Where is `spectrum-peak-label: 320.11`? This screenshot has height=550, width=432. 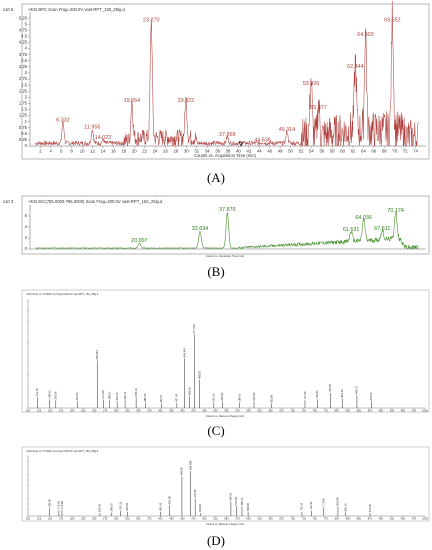 spectrum-peak-label: 320.11 is located at coordinates (125, 395).